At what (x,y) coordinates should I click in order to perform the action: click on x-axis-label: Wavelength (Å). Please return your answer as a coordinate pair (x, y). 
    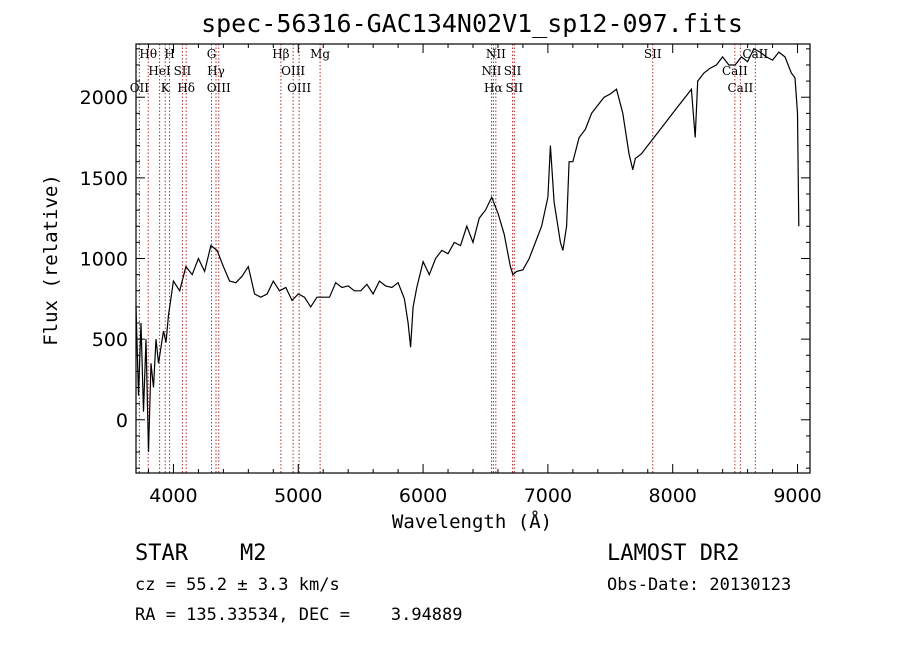
    Looking at the image, I should click on (472, 521).